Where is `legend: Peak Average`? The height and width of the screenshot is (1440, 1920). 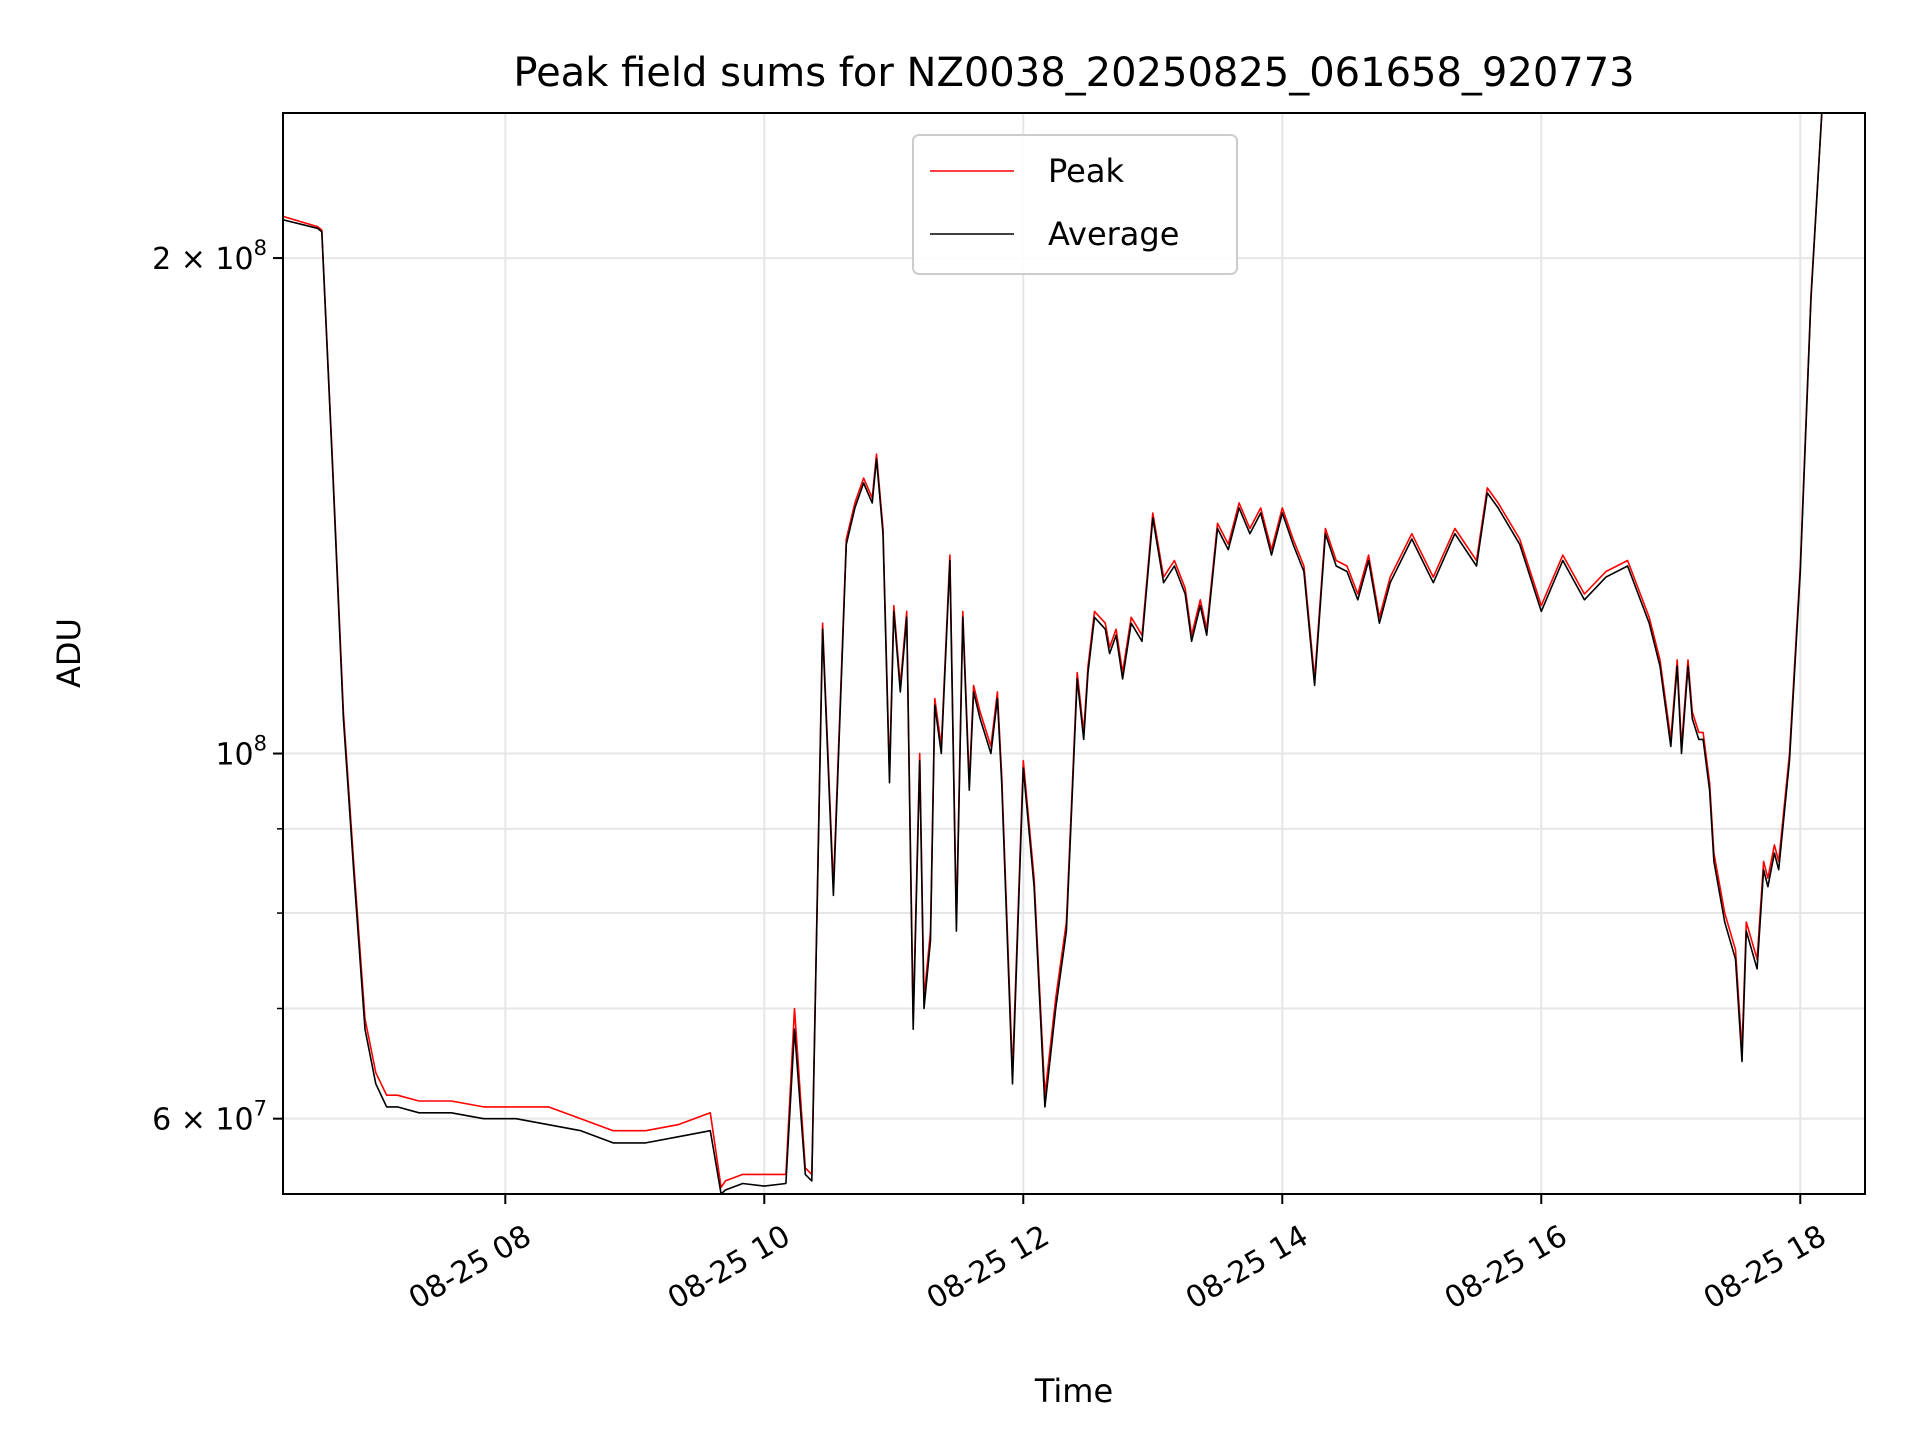 legend: Peak Average is located at coordinates (1075, 204).